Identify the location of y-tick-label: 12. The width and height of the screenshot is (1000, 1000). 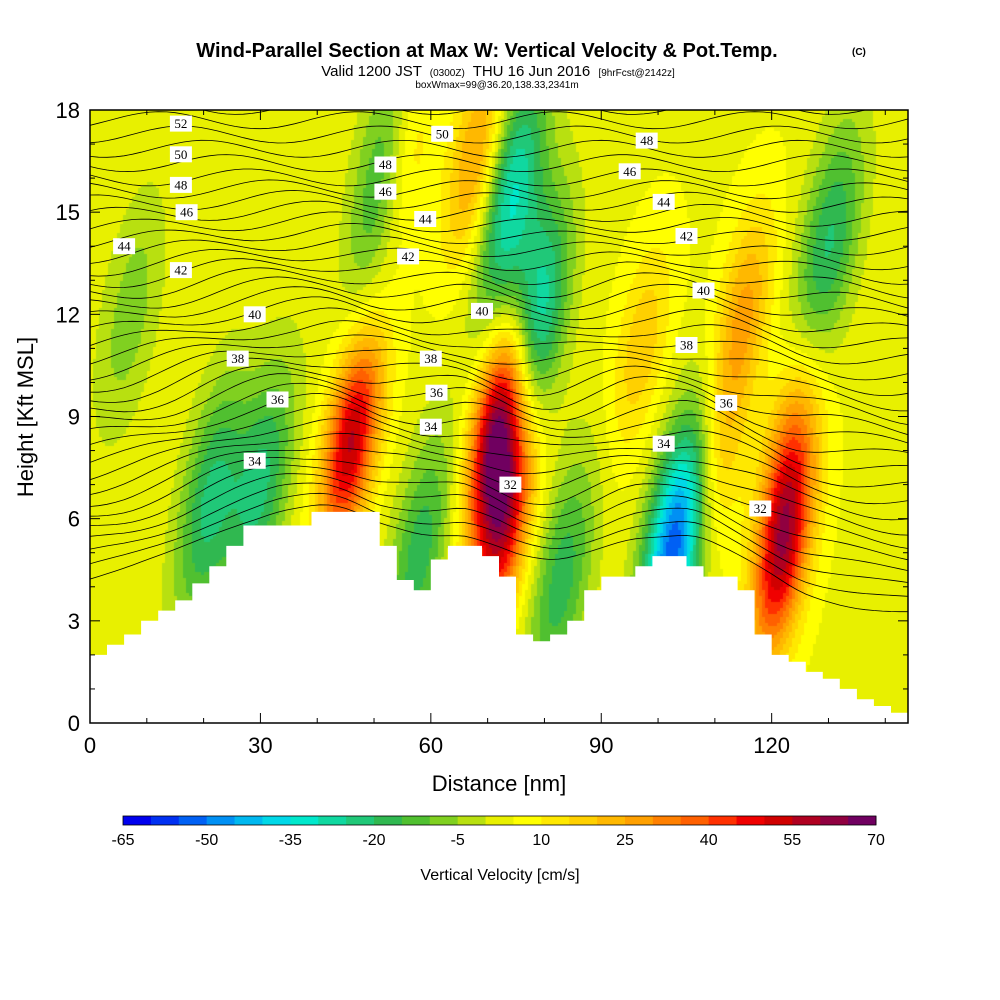
(68, 314).